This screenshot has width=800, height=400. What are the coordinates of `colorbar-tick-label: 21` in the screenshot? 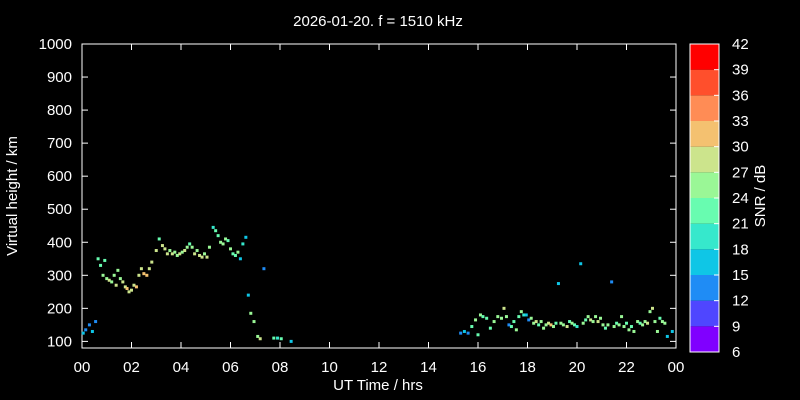 It's located at (740, 224).